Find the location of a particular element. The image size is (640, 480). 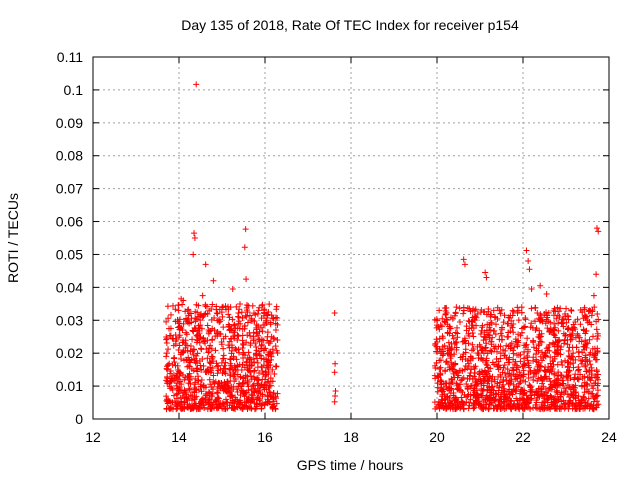

x-tick-label: 18 is located at coordinates (351, 437).